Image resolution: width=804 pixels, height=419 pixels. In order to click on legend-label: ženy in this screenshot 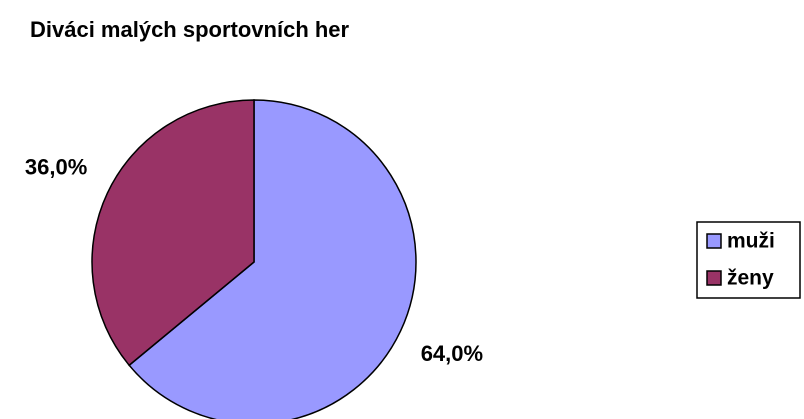, I will do `click(750, 278)`.